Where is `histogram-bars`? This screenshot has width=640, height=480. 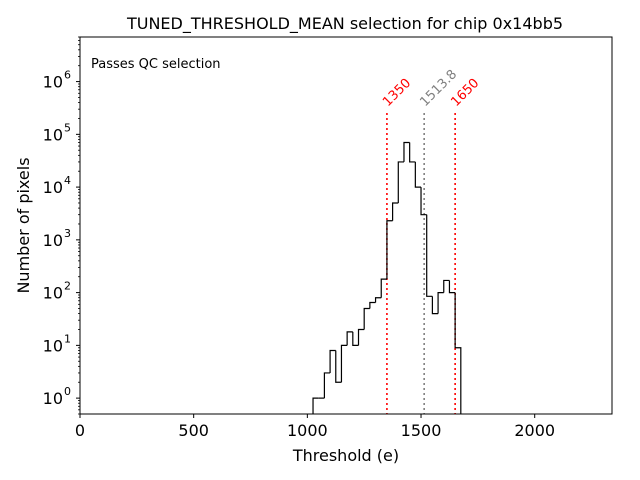 histogram-bars is located at coordinates (387, 277).